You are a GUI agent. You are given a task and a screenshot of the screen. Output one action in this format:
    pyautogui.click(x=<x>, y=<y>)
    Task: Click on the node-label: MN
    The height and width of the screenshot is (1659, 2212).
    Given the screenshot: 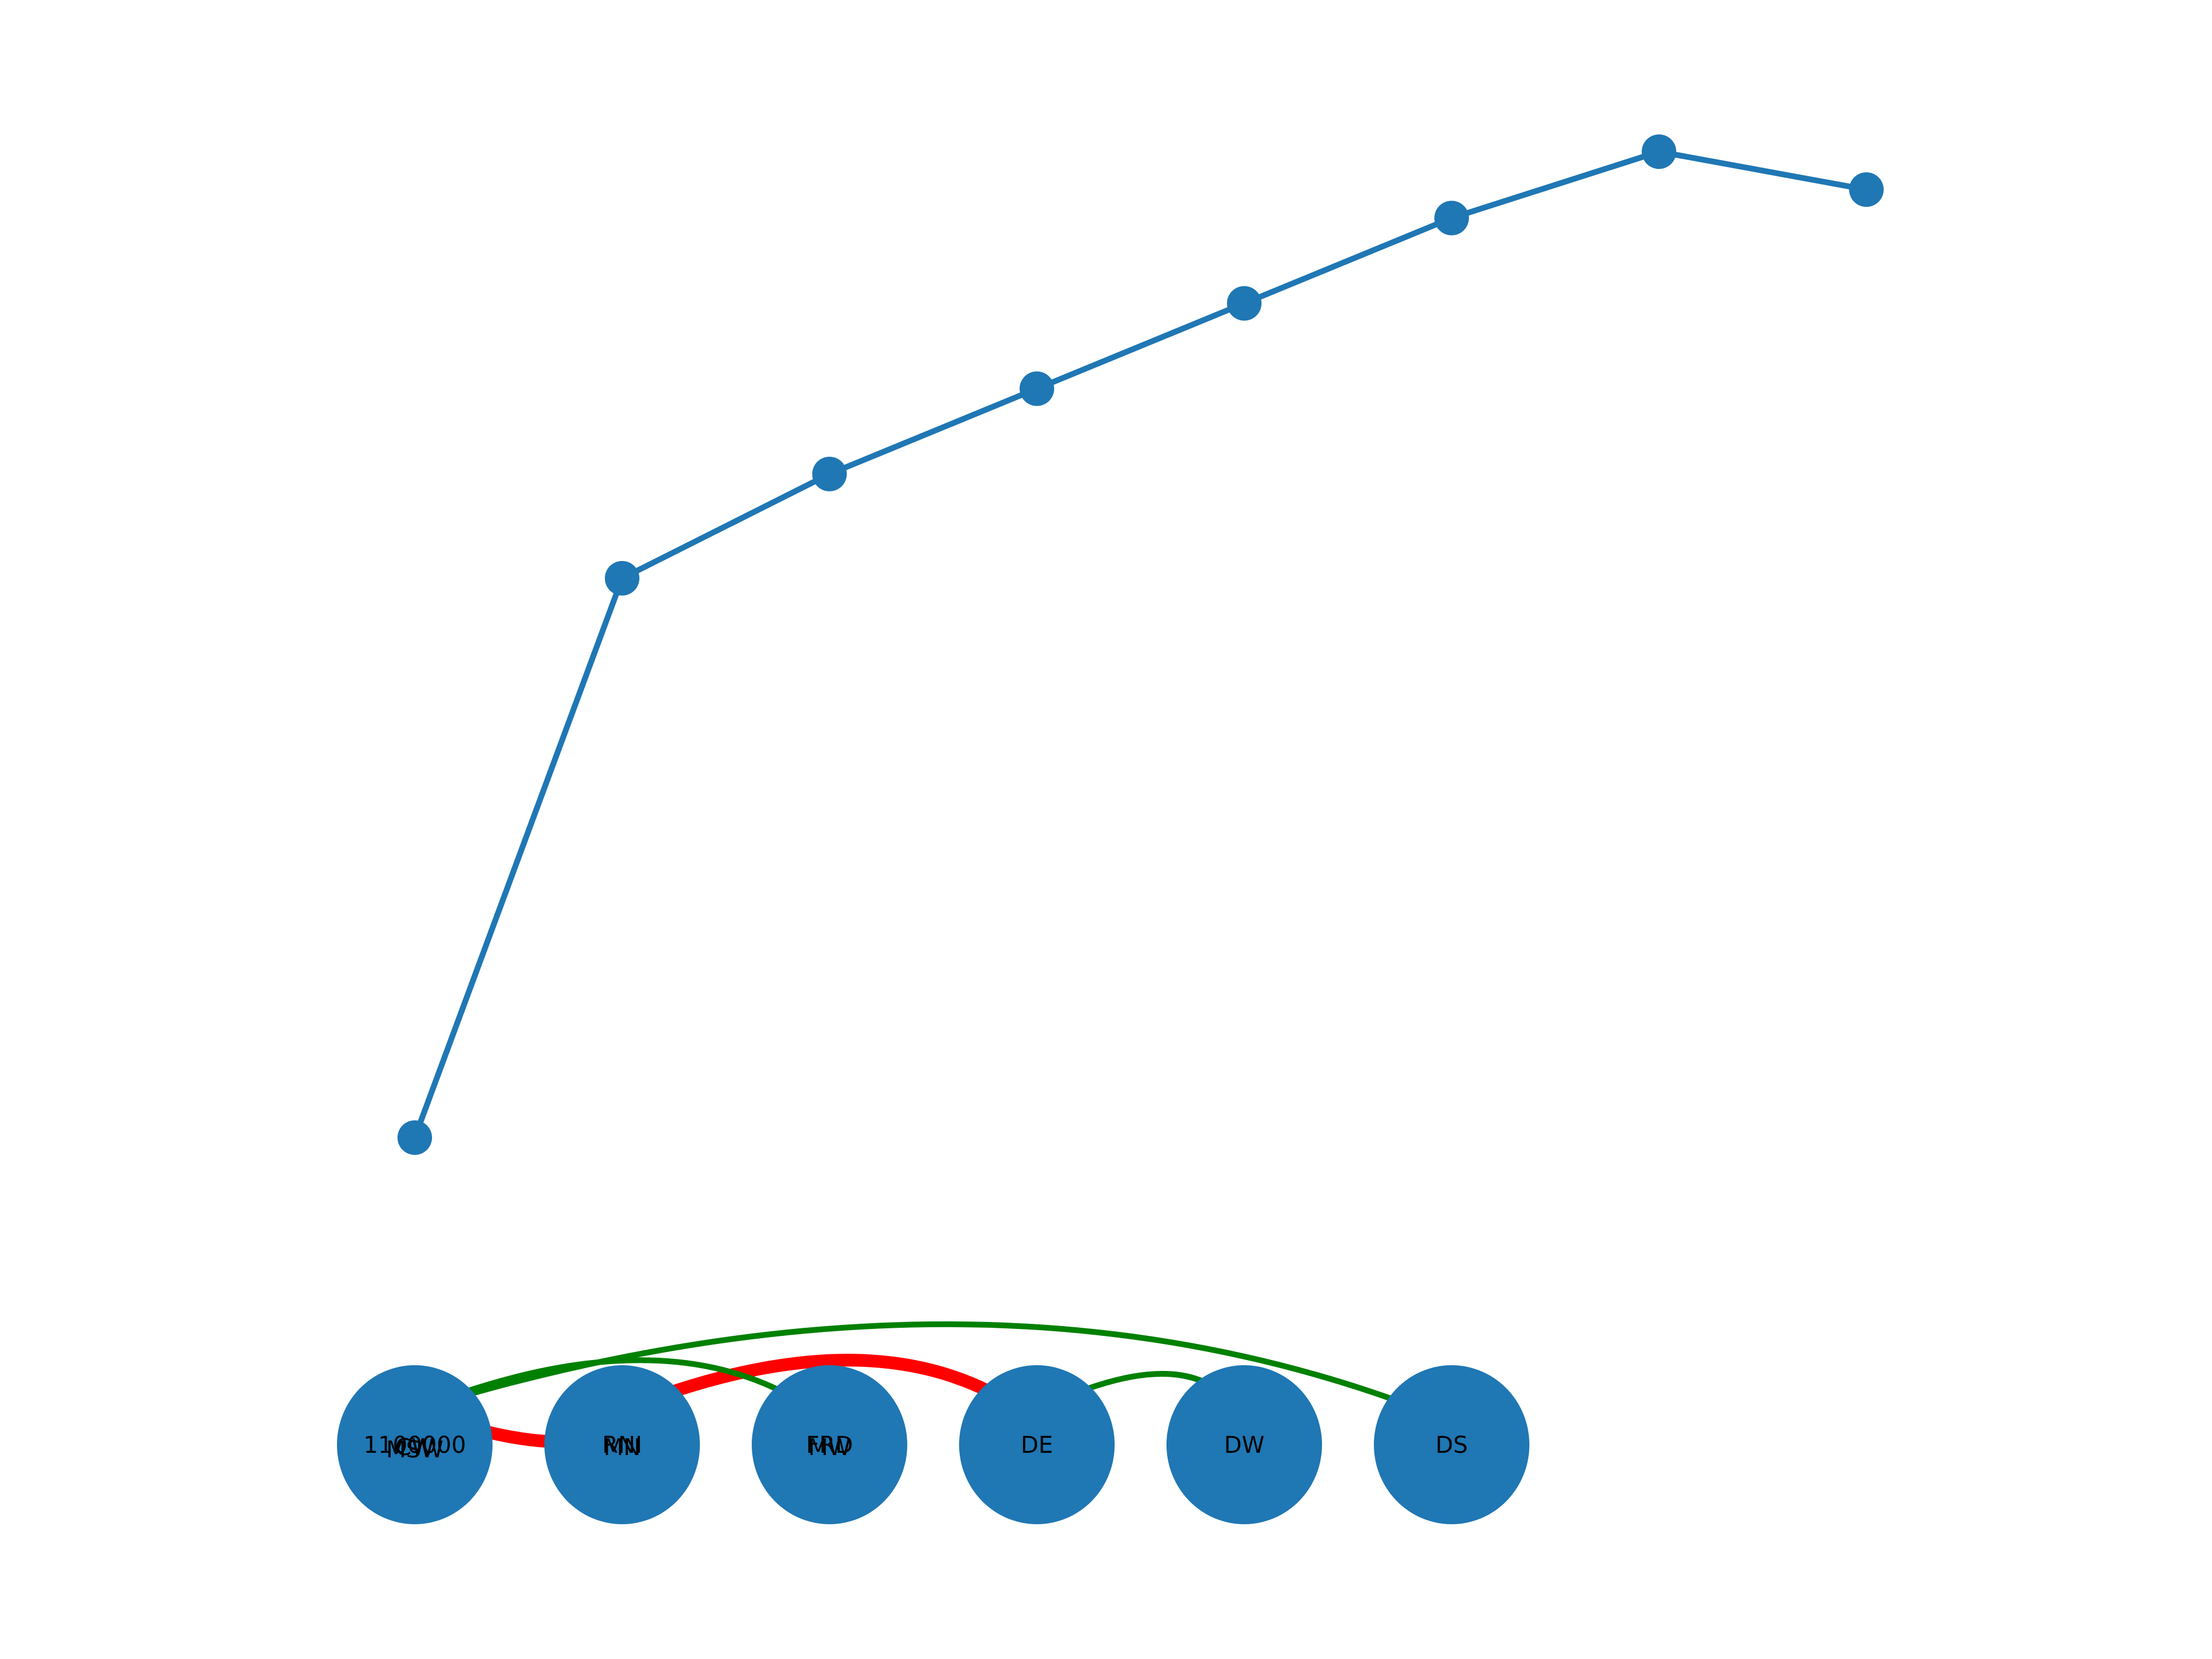 What is the action you would take?
    pyautogui.click(x=622, y=1447)
    